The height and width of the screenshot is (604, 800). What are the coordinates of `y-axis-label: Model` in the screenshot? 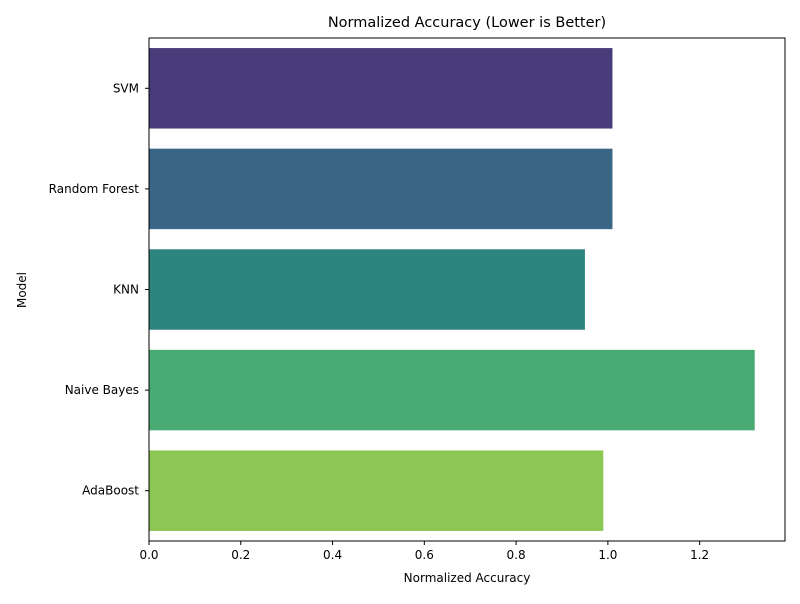 It's located at (22, 290).